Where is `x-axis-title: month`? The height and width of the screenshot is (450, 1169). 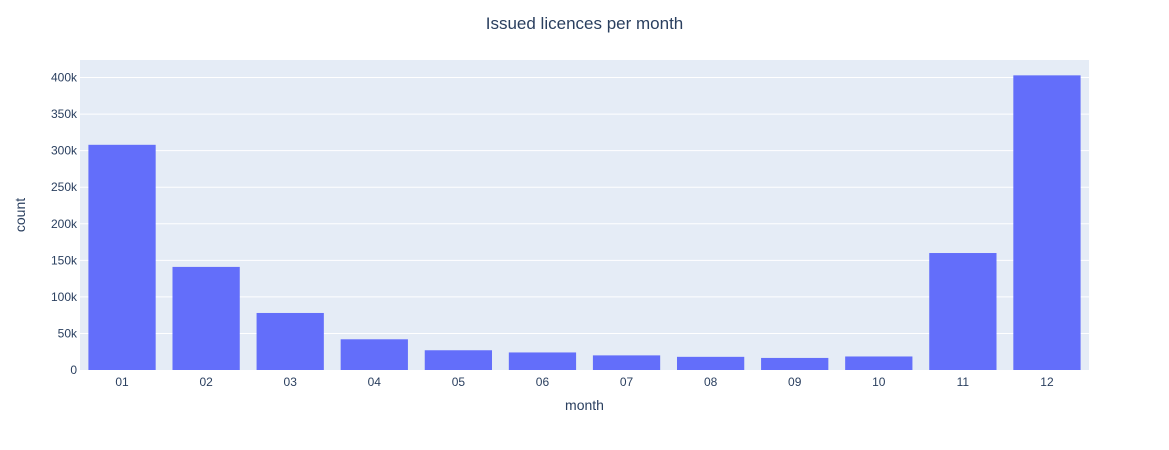 x-axis-title: month is located at coordinates (584, 405).